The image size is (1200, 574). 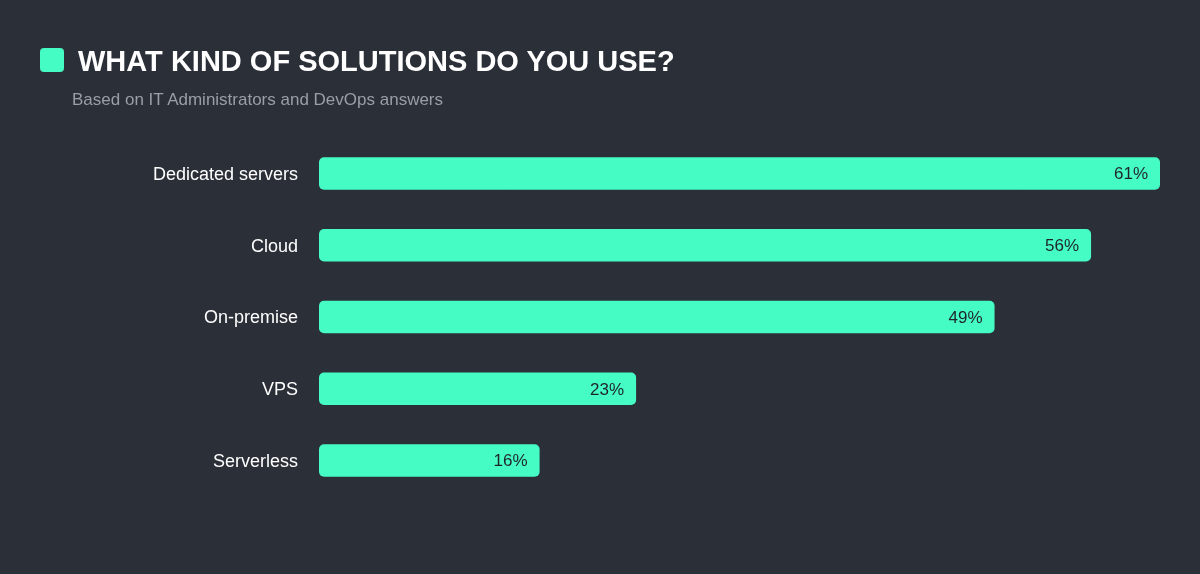 What do you see at coordinates (258, 99) in the screenshot?
I see `chart-subtitle: Based on IT Administrators and DevOps answers` at bounding box center [258, 99].